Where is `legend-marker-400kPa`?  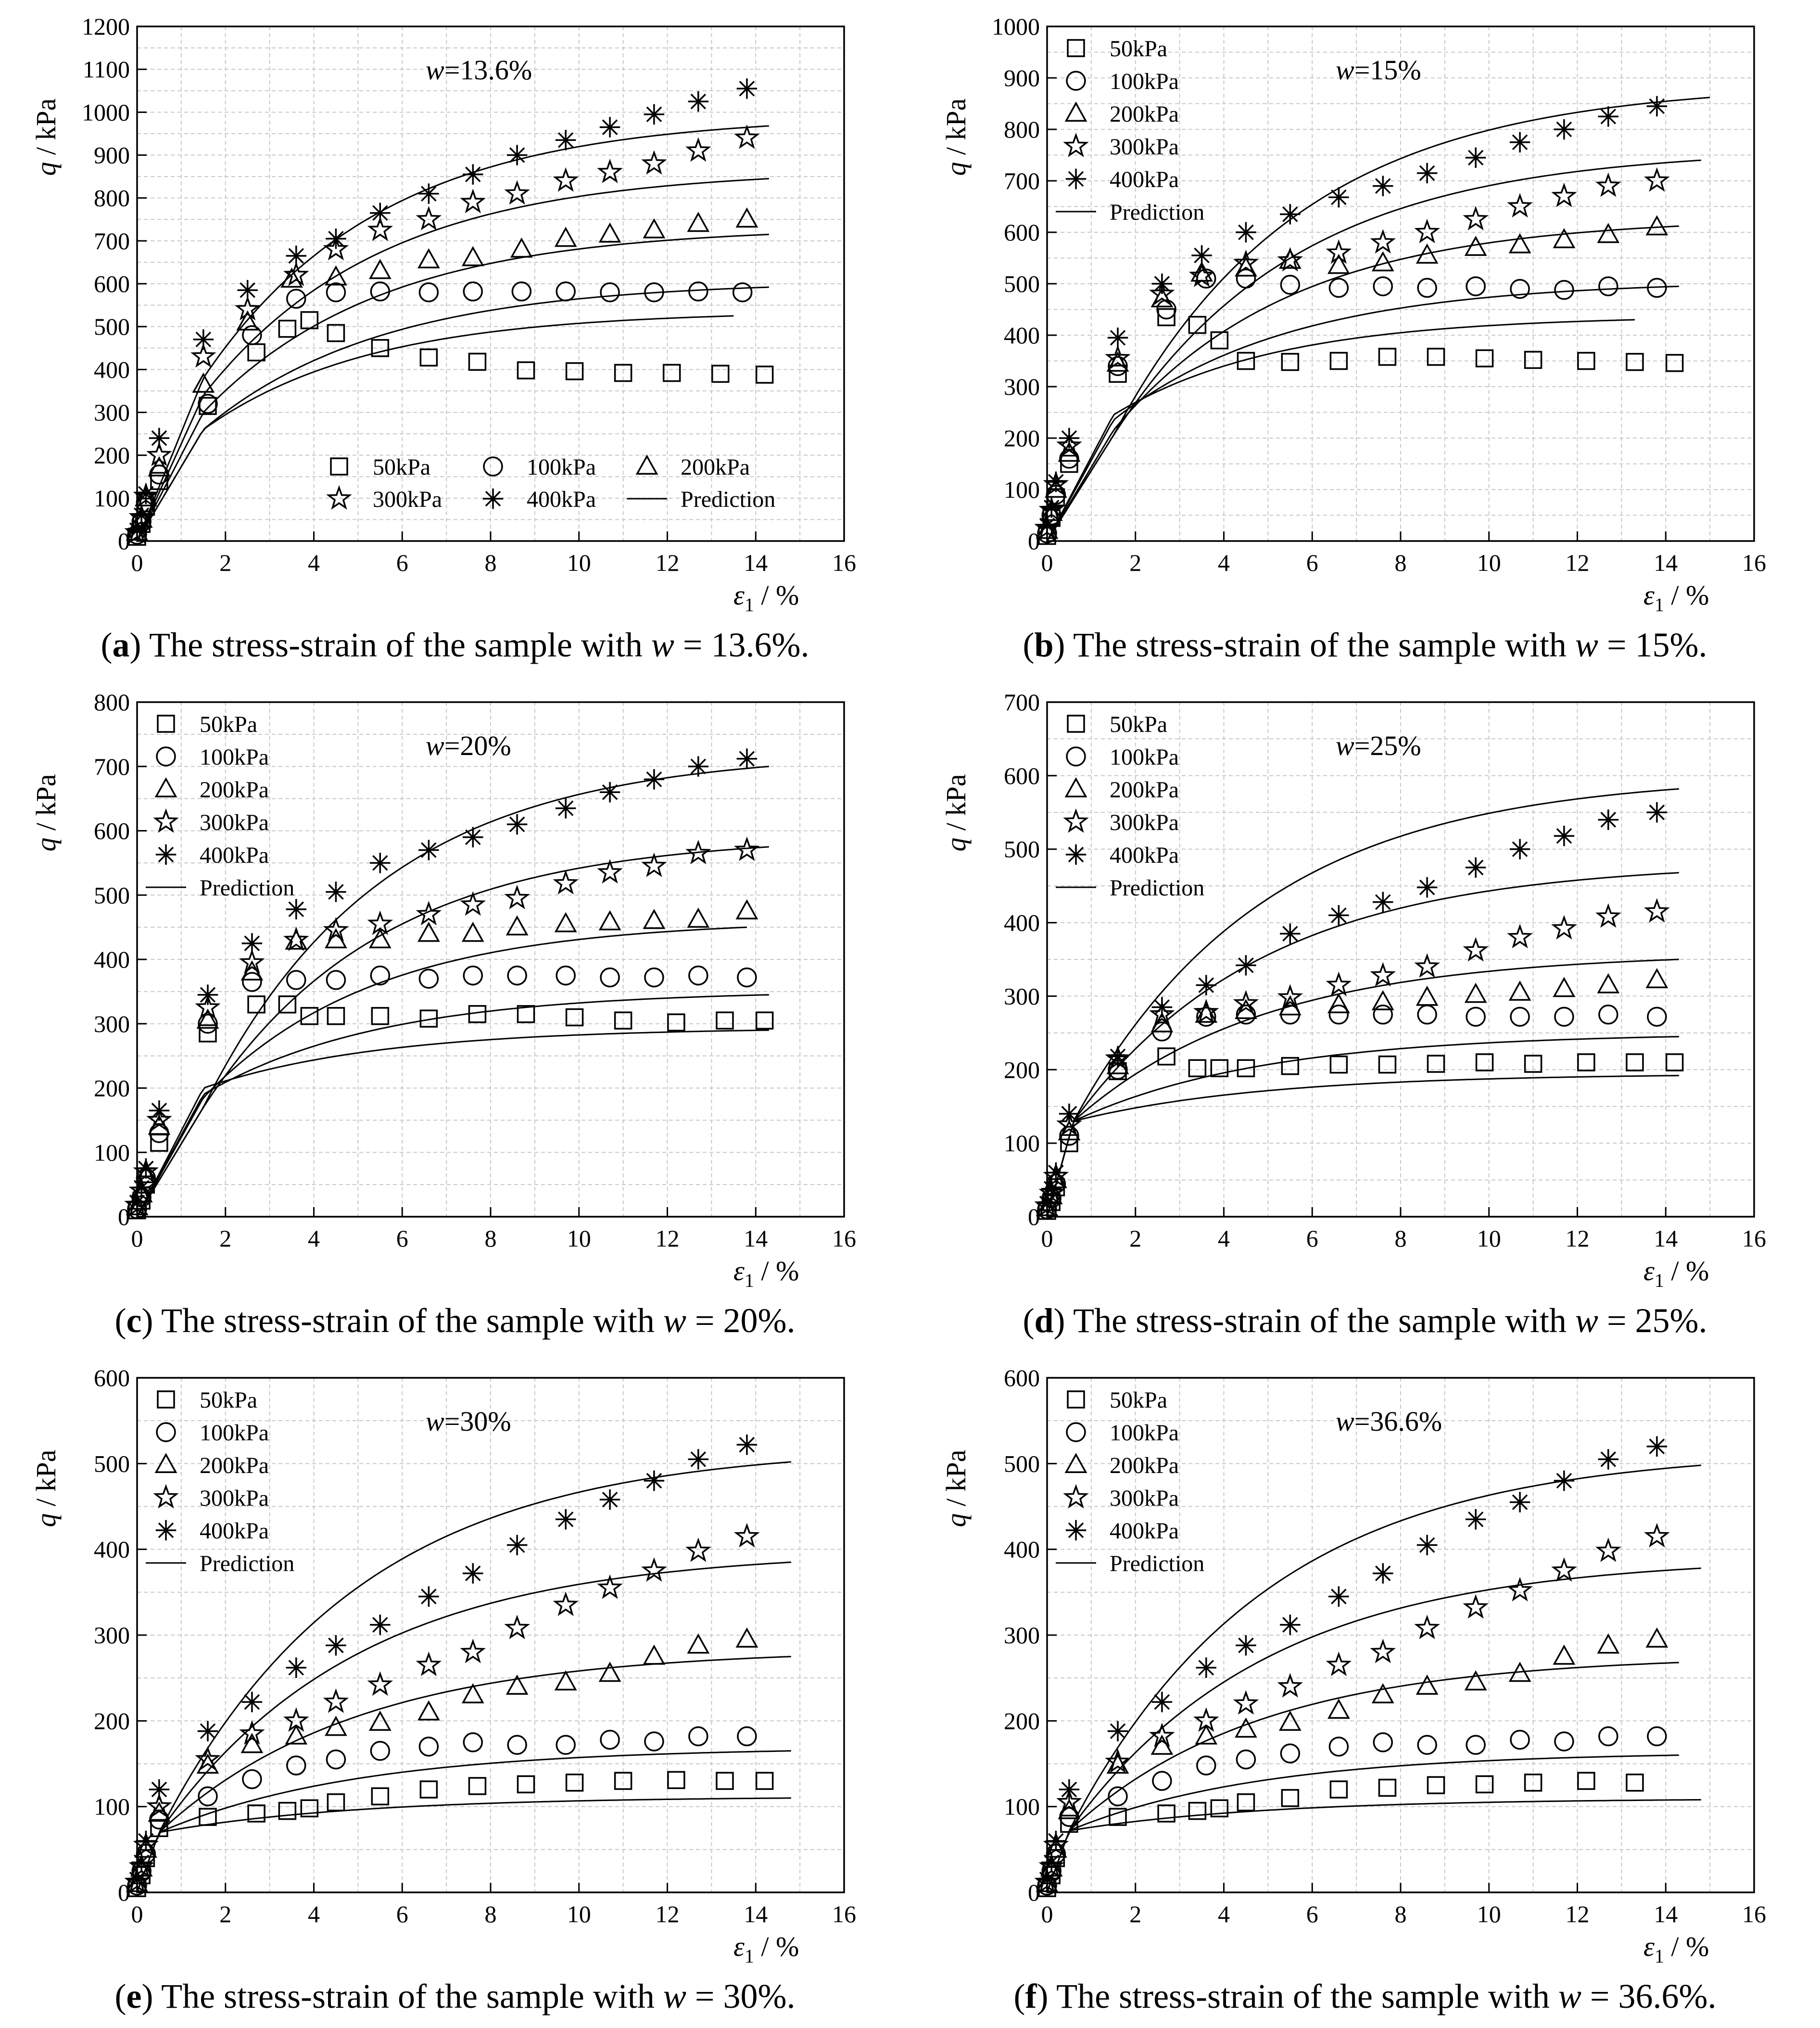 legend-marker-400kPa is located at coordinates (1076, 178).